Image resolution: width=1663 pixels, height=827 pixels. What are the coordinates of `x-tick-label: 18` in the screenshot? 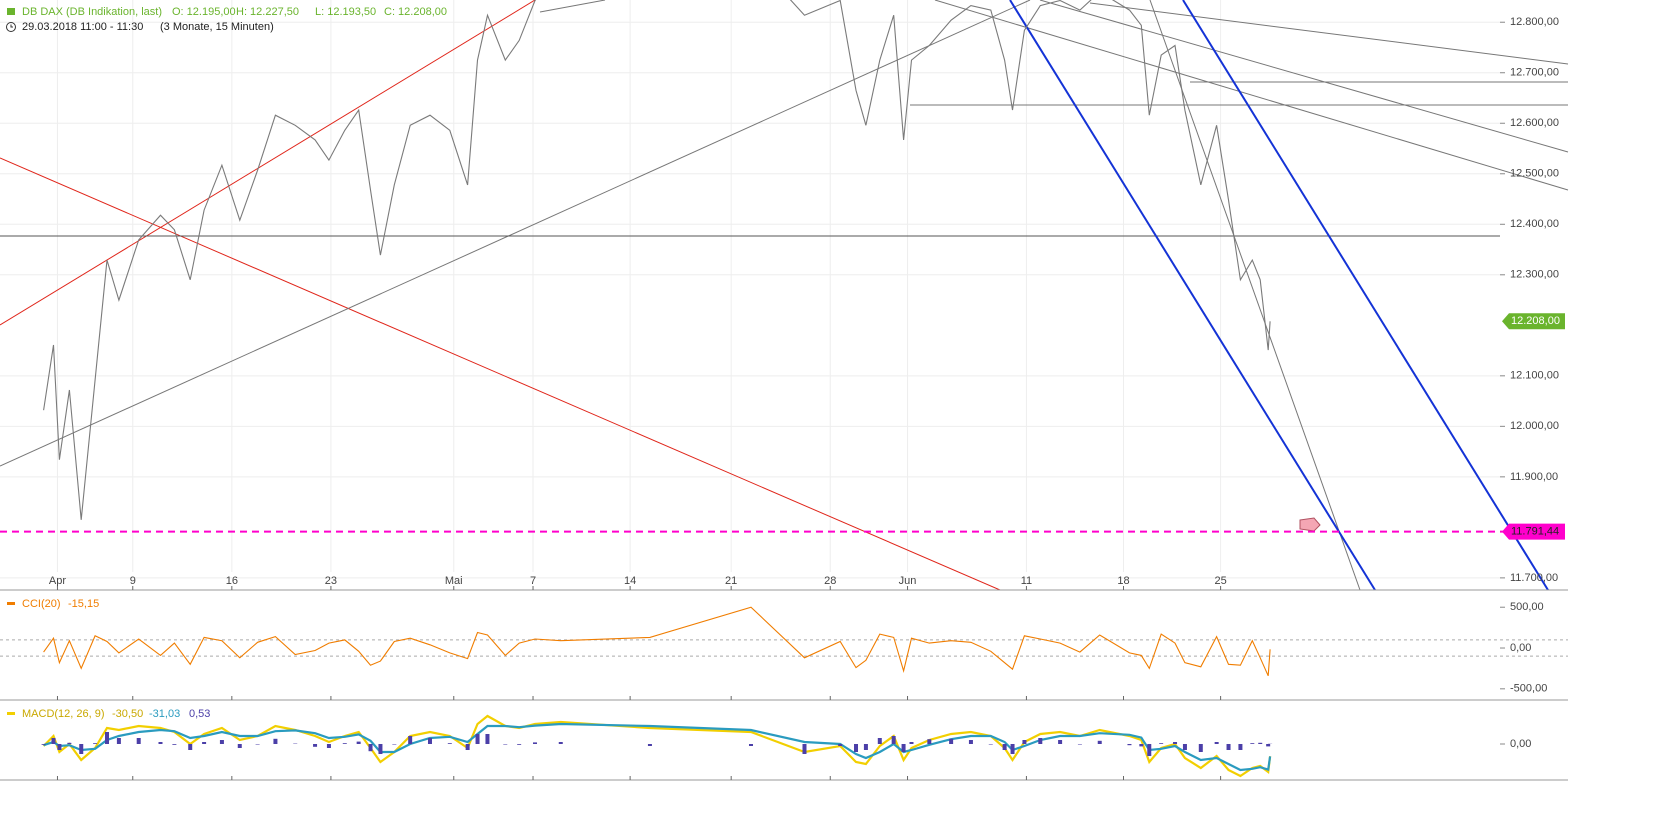 It's located at (1123, 581).